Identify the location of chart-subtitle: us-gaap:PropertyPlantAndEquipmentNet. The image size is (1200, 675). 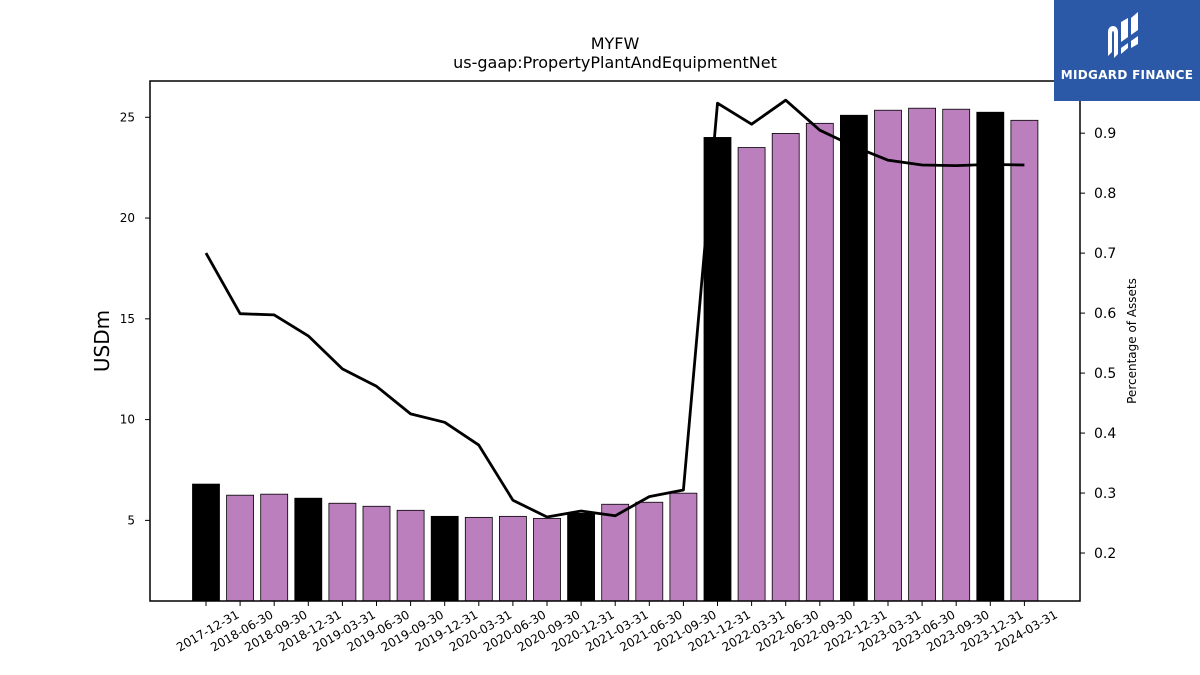
(615, 62).